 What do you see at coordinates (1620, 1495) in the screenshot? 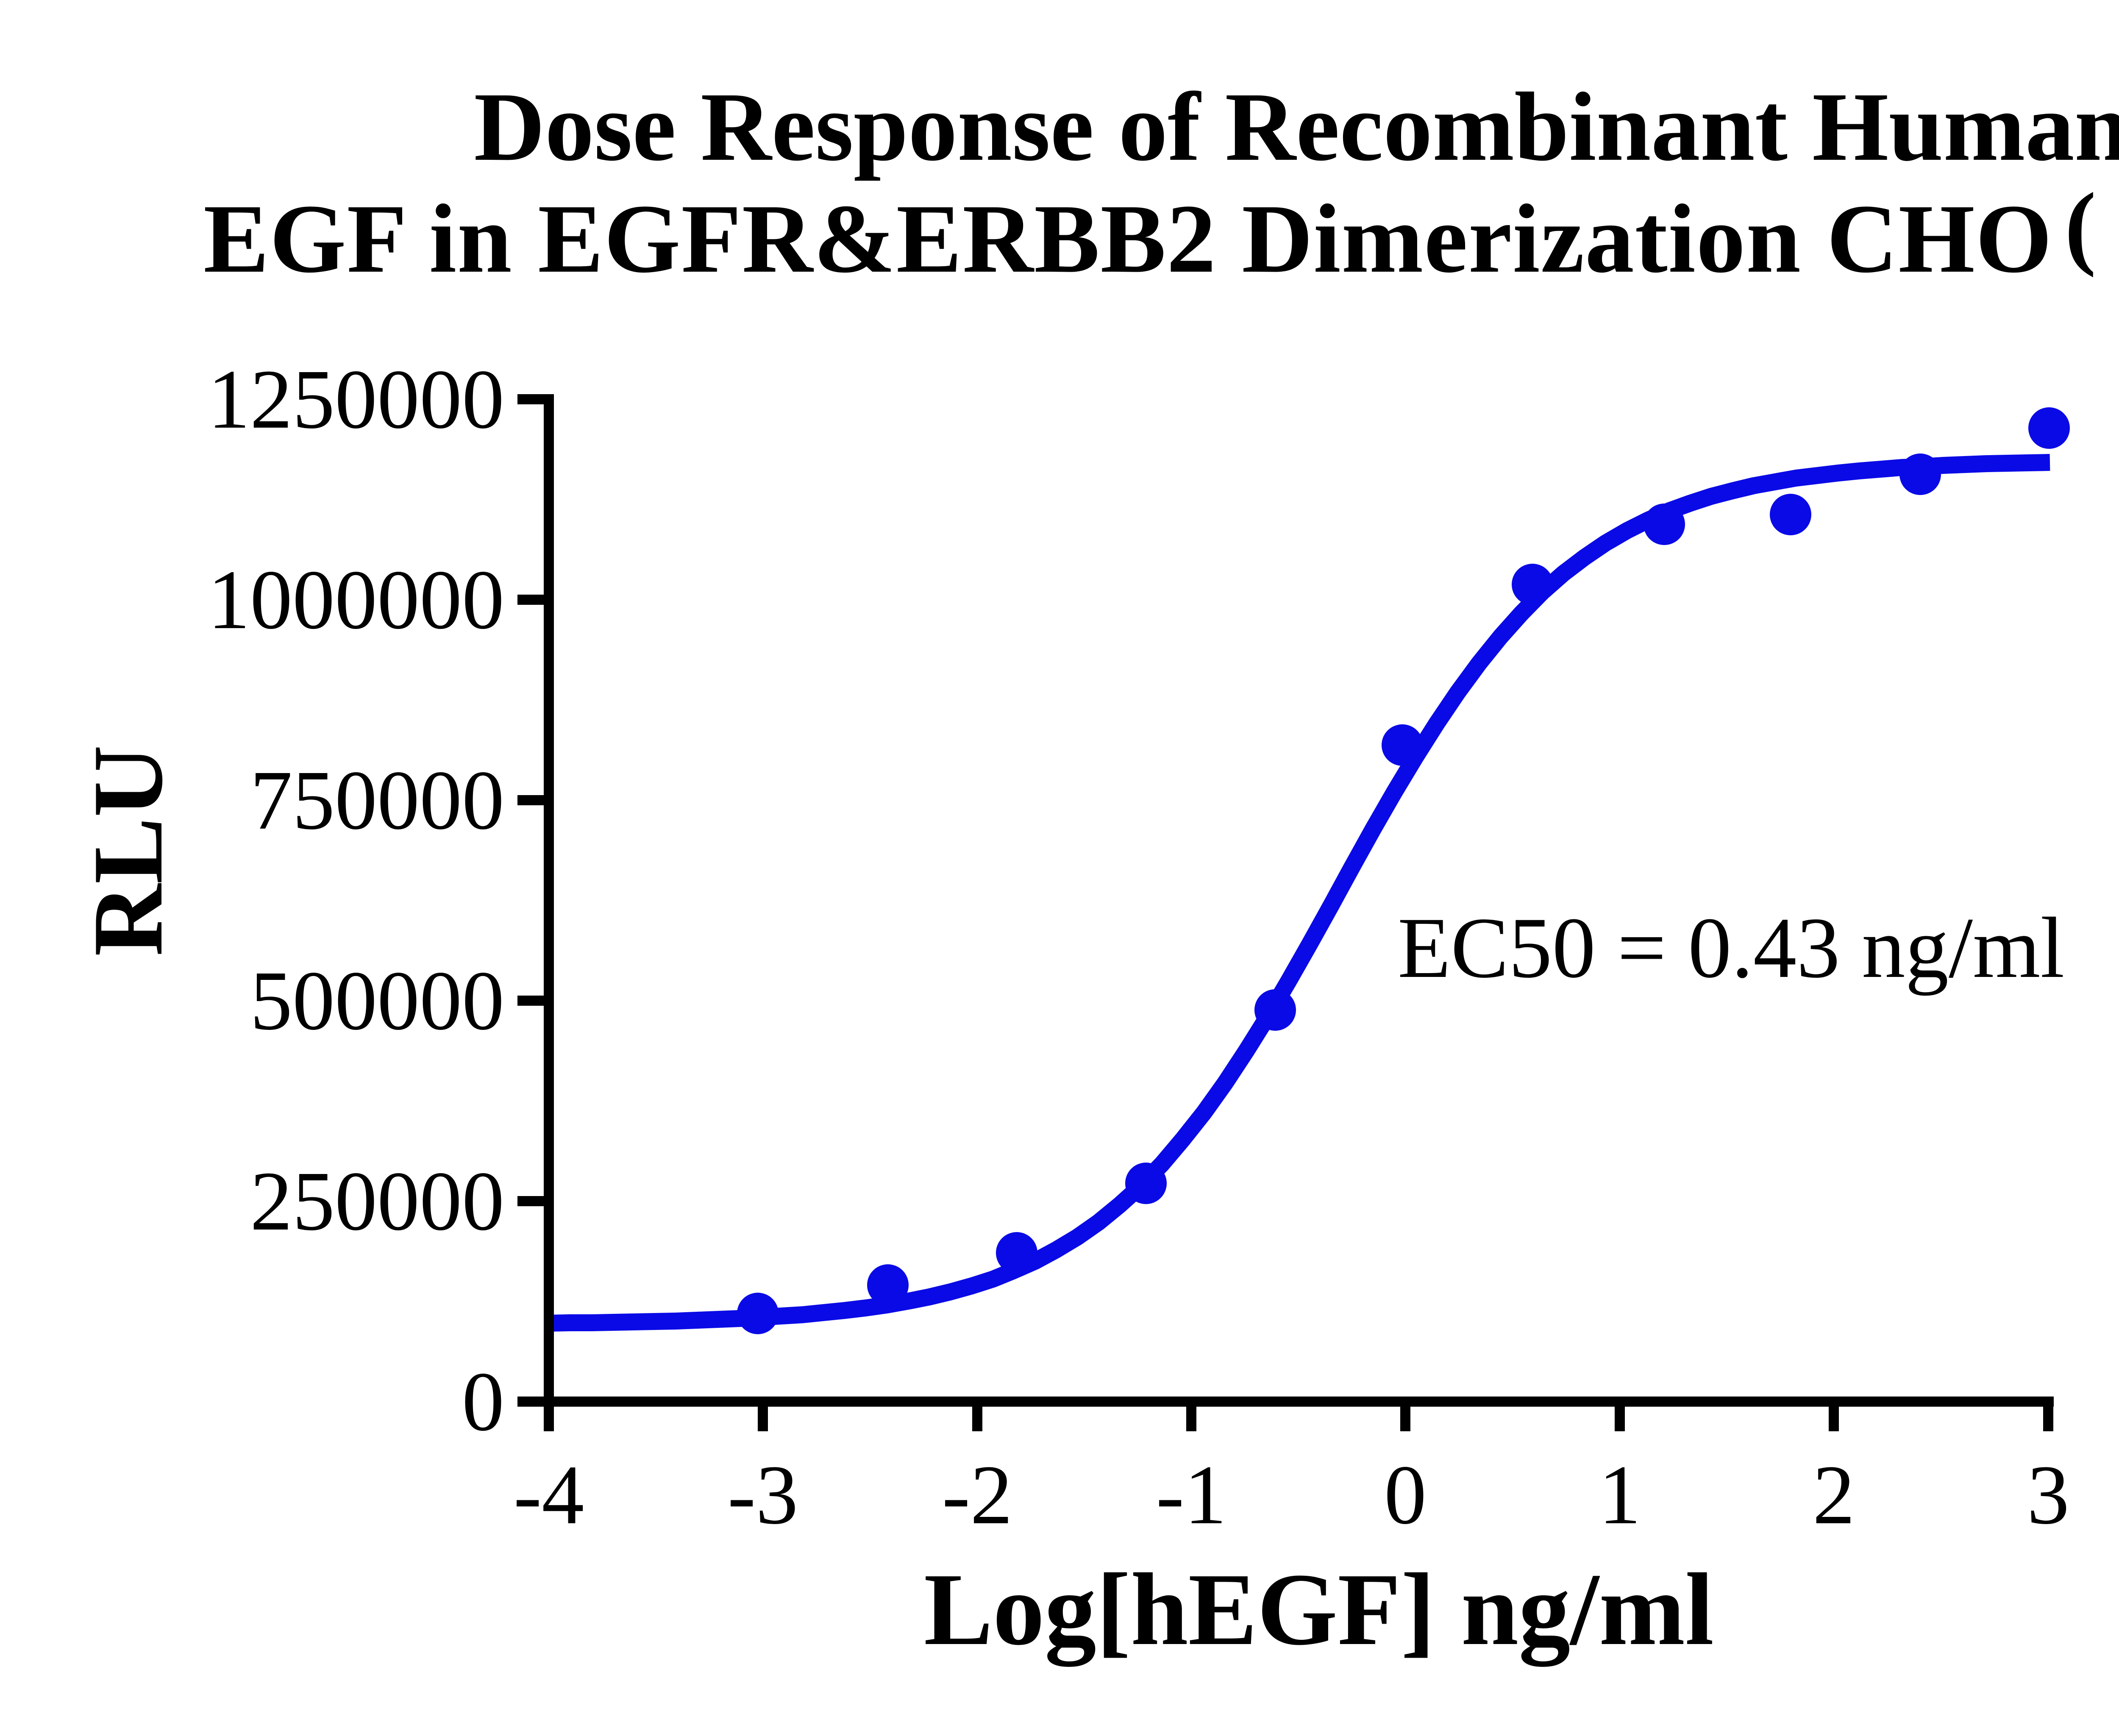
I see `svg-text: 1` at bounding box center [1620, 1495].